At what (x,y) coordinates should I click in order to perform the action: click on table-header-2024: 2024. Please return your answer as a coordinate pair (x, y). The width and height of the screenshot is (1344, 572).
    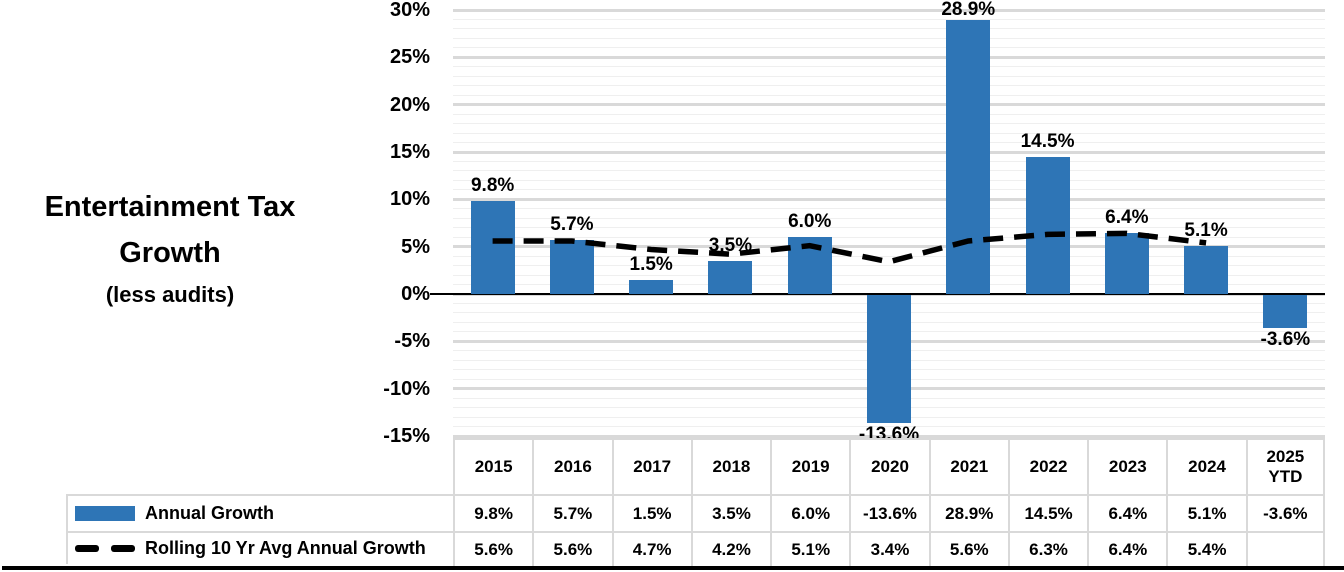
    Looking at the image, I should click on (1206, 466).